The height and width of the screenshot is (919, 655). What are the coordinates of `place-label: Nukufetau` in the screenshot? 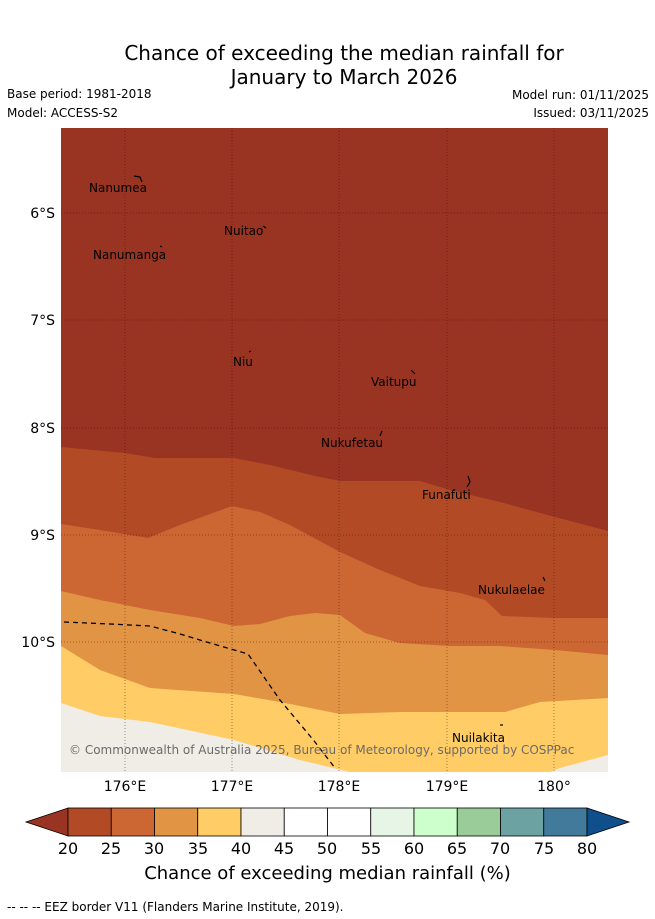 It's located at (352, 443).